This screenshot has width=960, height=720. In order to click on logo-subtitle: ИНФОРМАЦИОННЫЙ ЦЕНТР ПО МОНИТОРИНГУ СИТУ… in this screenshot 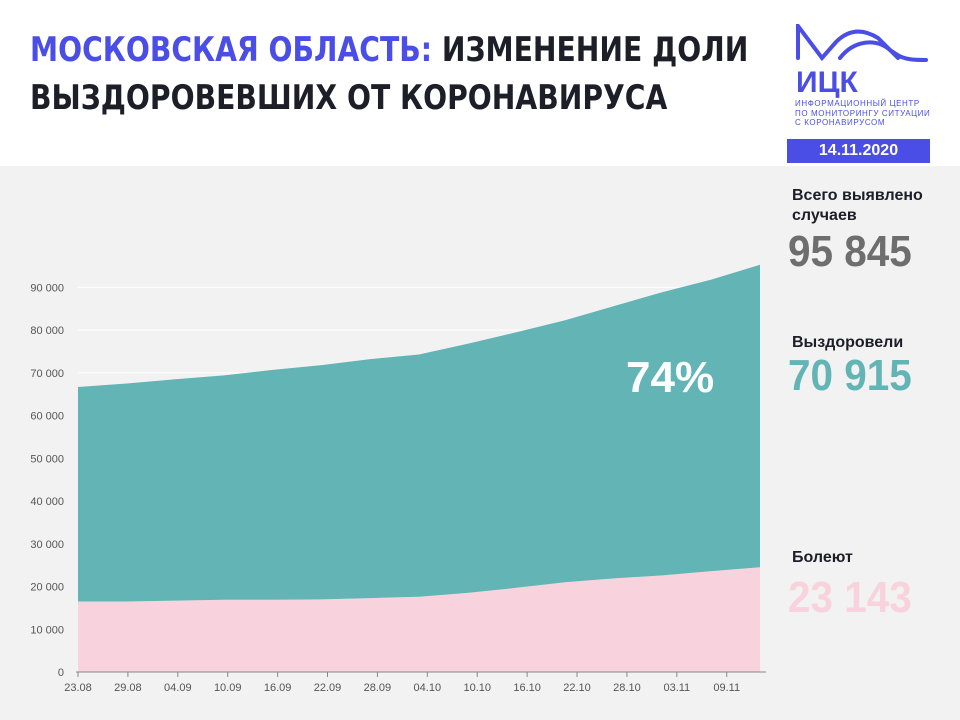, I will do `click(863, 113)`.